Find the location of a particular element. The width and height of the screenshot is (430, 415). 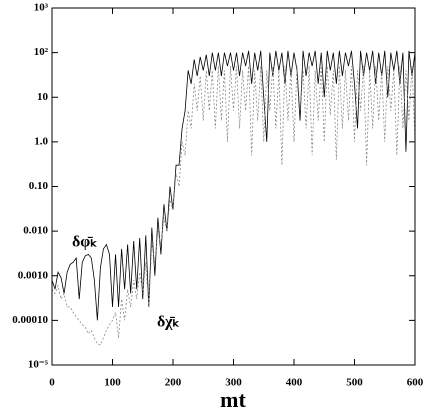

y-tick-label: 0.00010 is located at coordinates (30, 320).